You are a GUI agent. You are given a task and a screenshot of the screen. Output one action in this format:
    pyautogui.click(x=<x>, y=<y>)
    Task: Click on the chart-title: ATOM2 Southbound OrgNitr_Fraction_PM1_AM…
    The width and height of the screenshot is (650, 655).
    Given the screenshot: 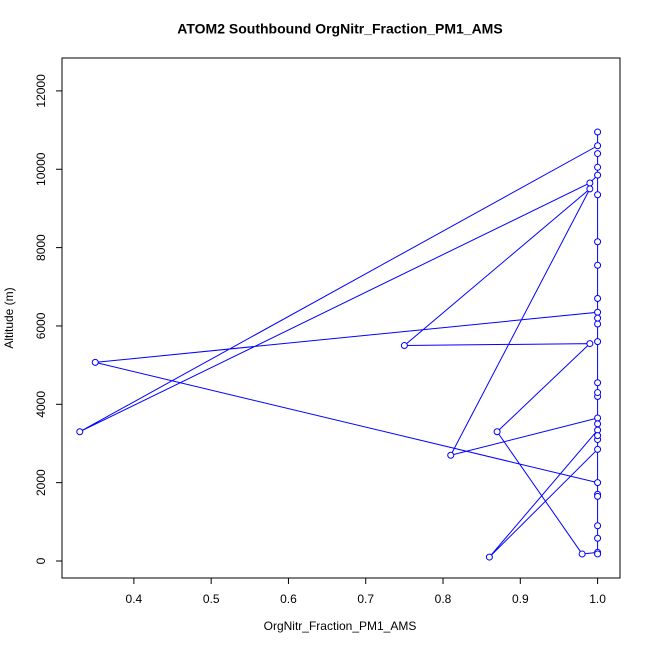 What is the action you would take?
    pyautogui.click(x=339, y=29)
    